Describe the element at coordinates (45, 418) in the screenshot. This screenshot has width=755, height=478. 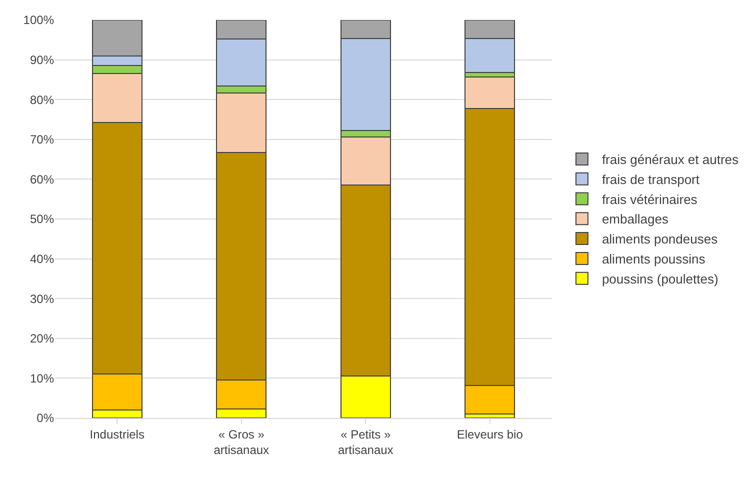
I see `y-tick-label: 0%` at that location.